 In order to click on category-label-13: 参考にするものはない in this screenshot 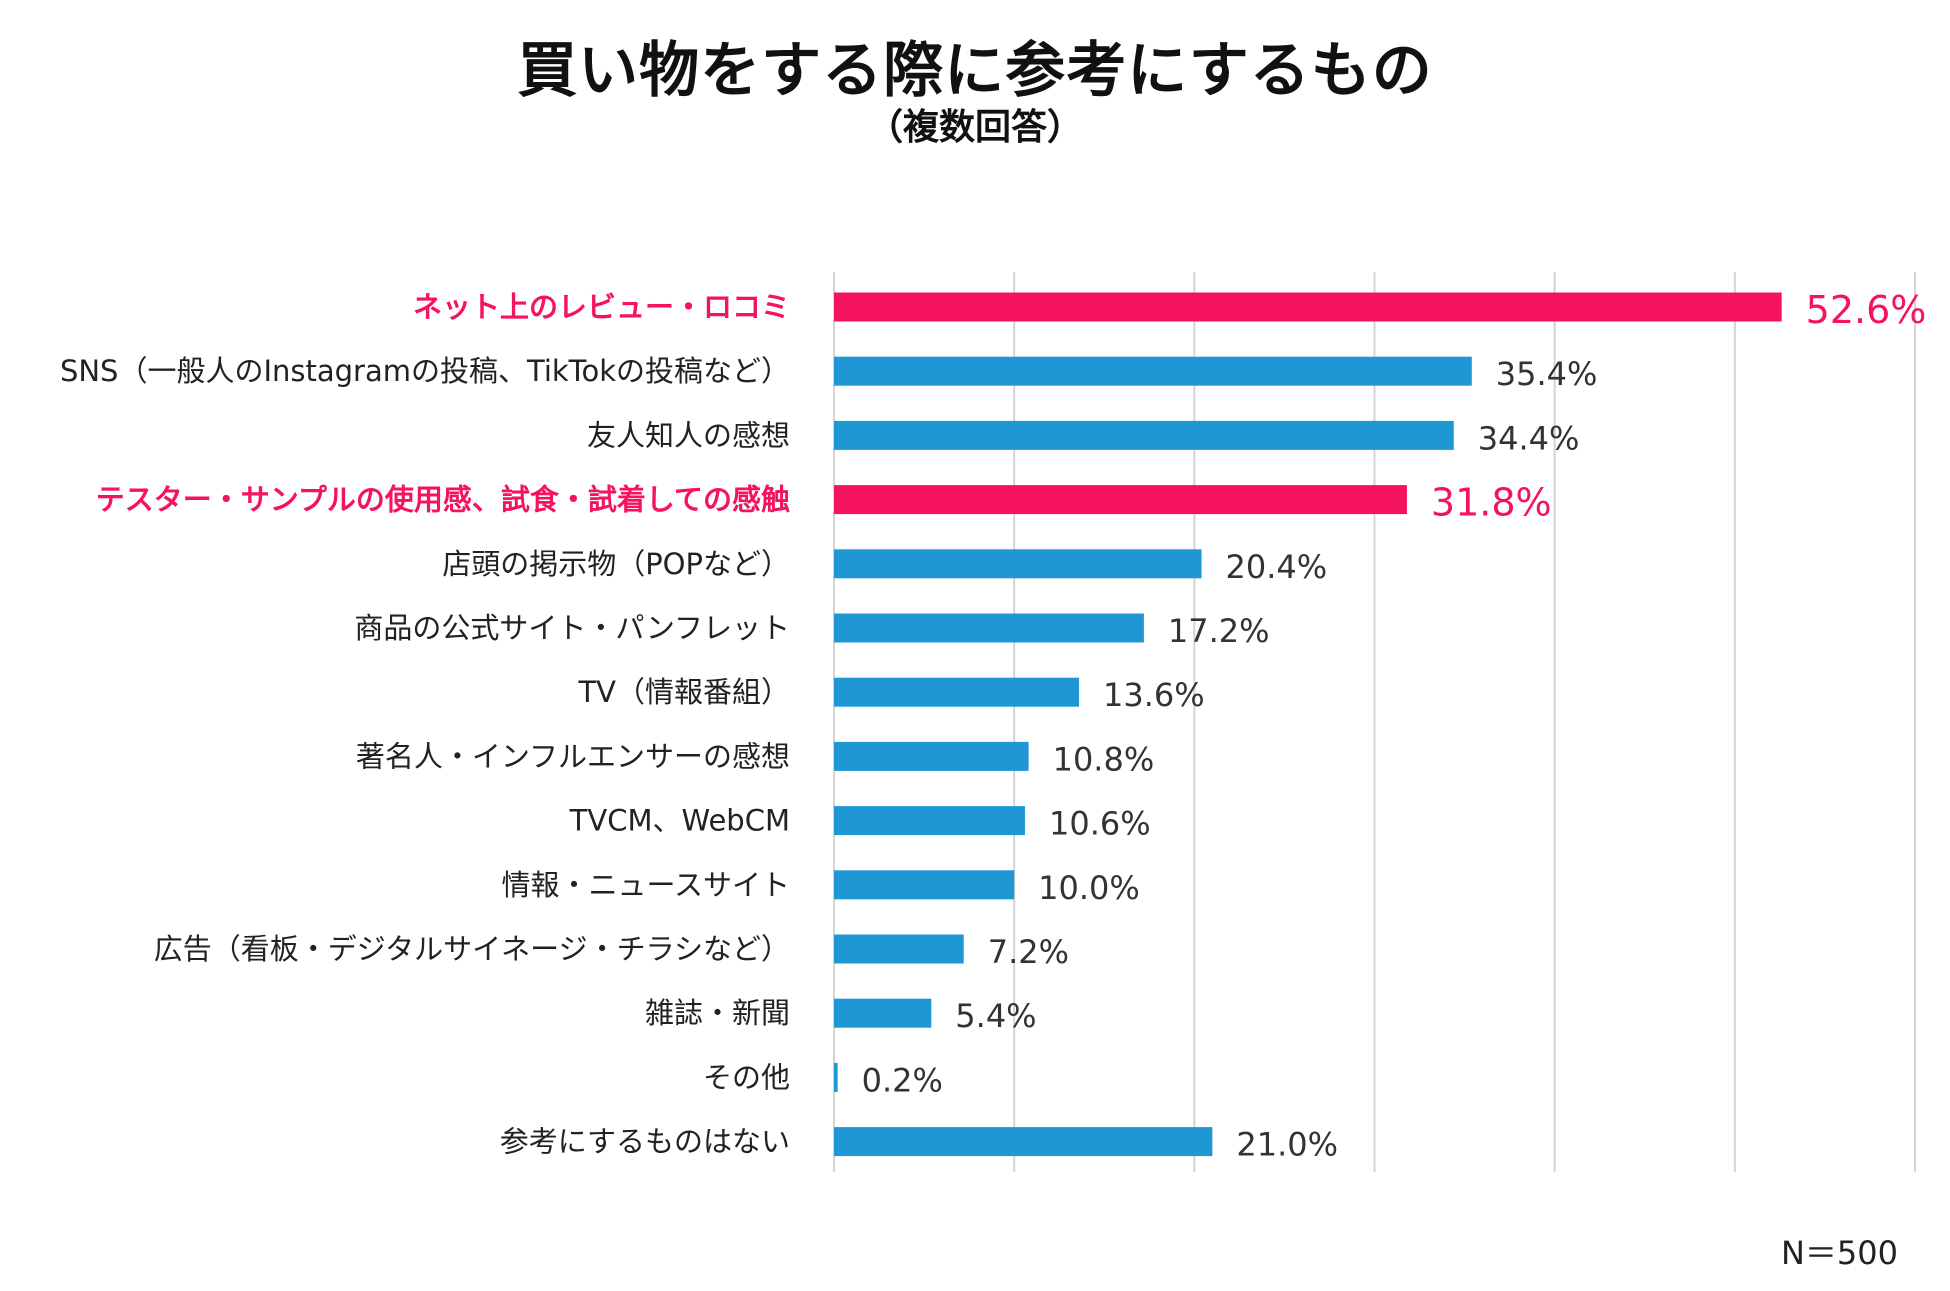, I will do `click(645, 1142)`.